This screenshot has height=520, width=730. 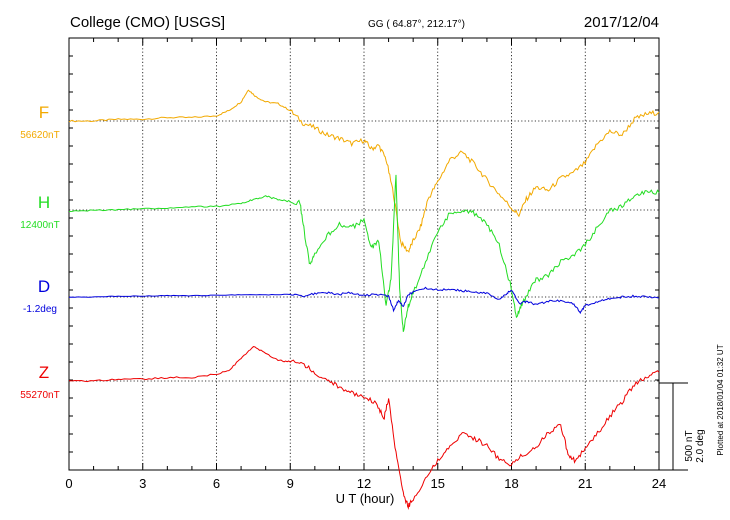 What do you see at coordinates (40, 309) in the screenshot?
I see `baseline-value-D: -1.2deg` at bounding box center [40, 309].